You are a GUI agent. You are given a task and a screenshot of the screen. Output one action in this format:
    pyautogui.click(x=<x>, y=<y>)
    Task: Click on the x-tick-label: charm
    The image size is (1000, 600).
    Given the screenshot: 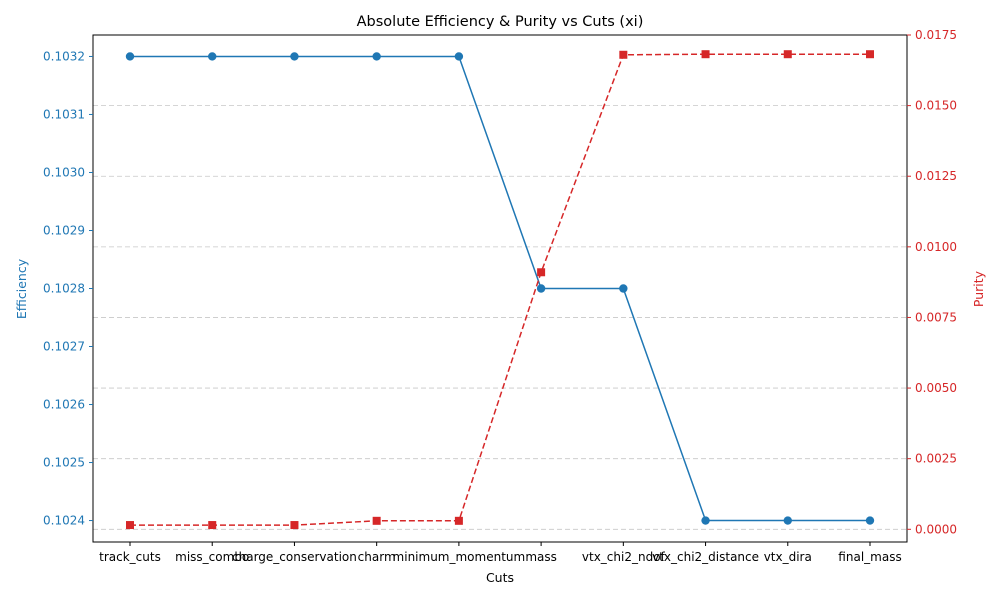 What is the action you would take?
    pyautogui.click(x=377, y=557)
    